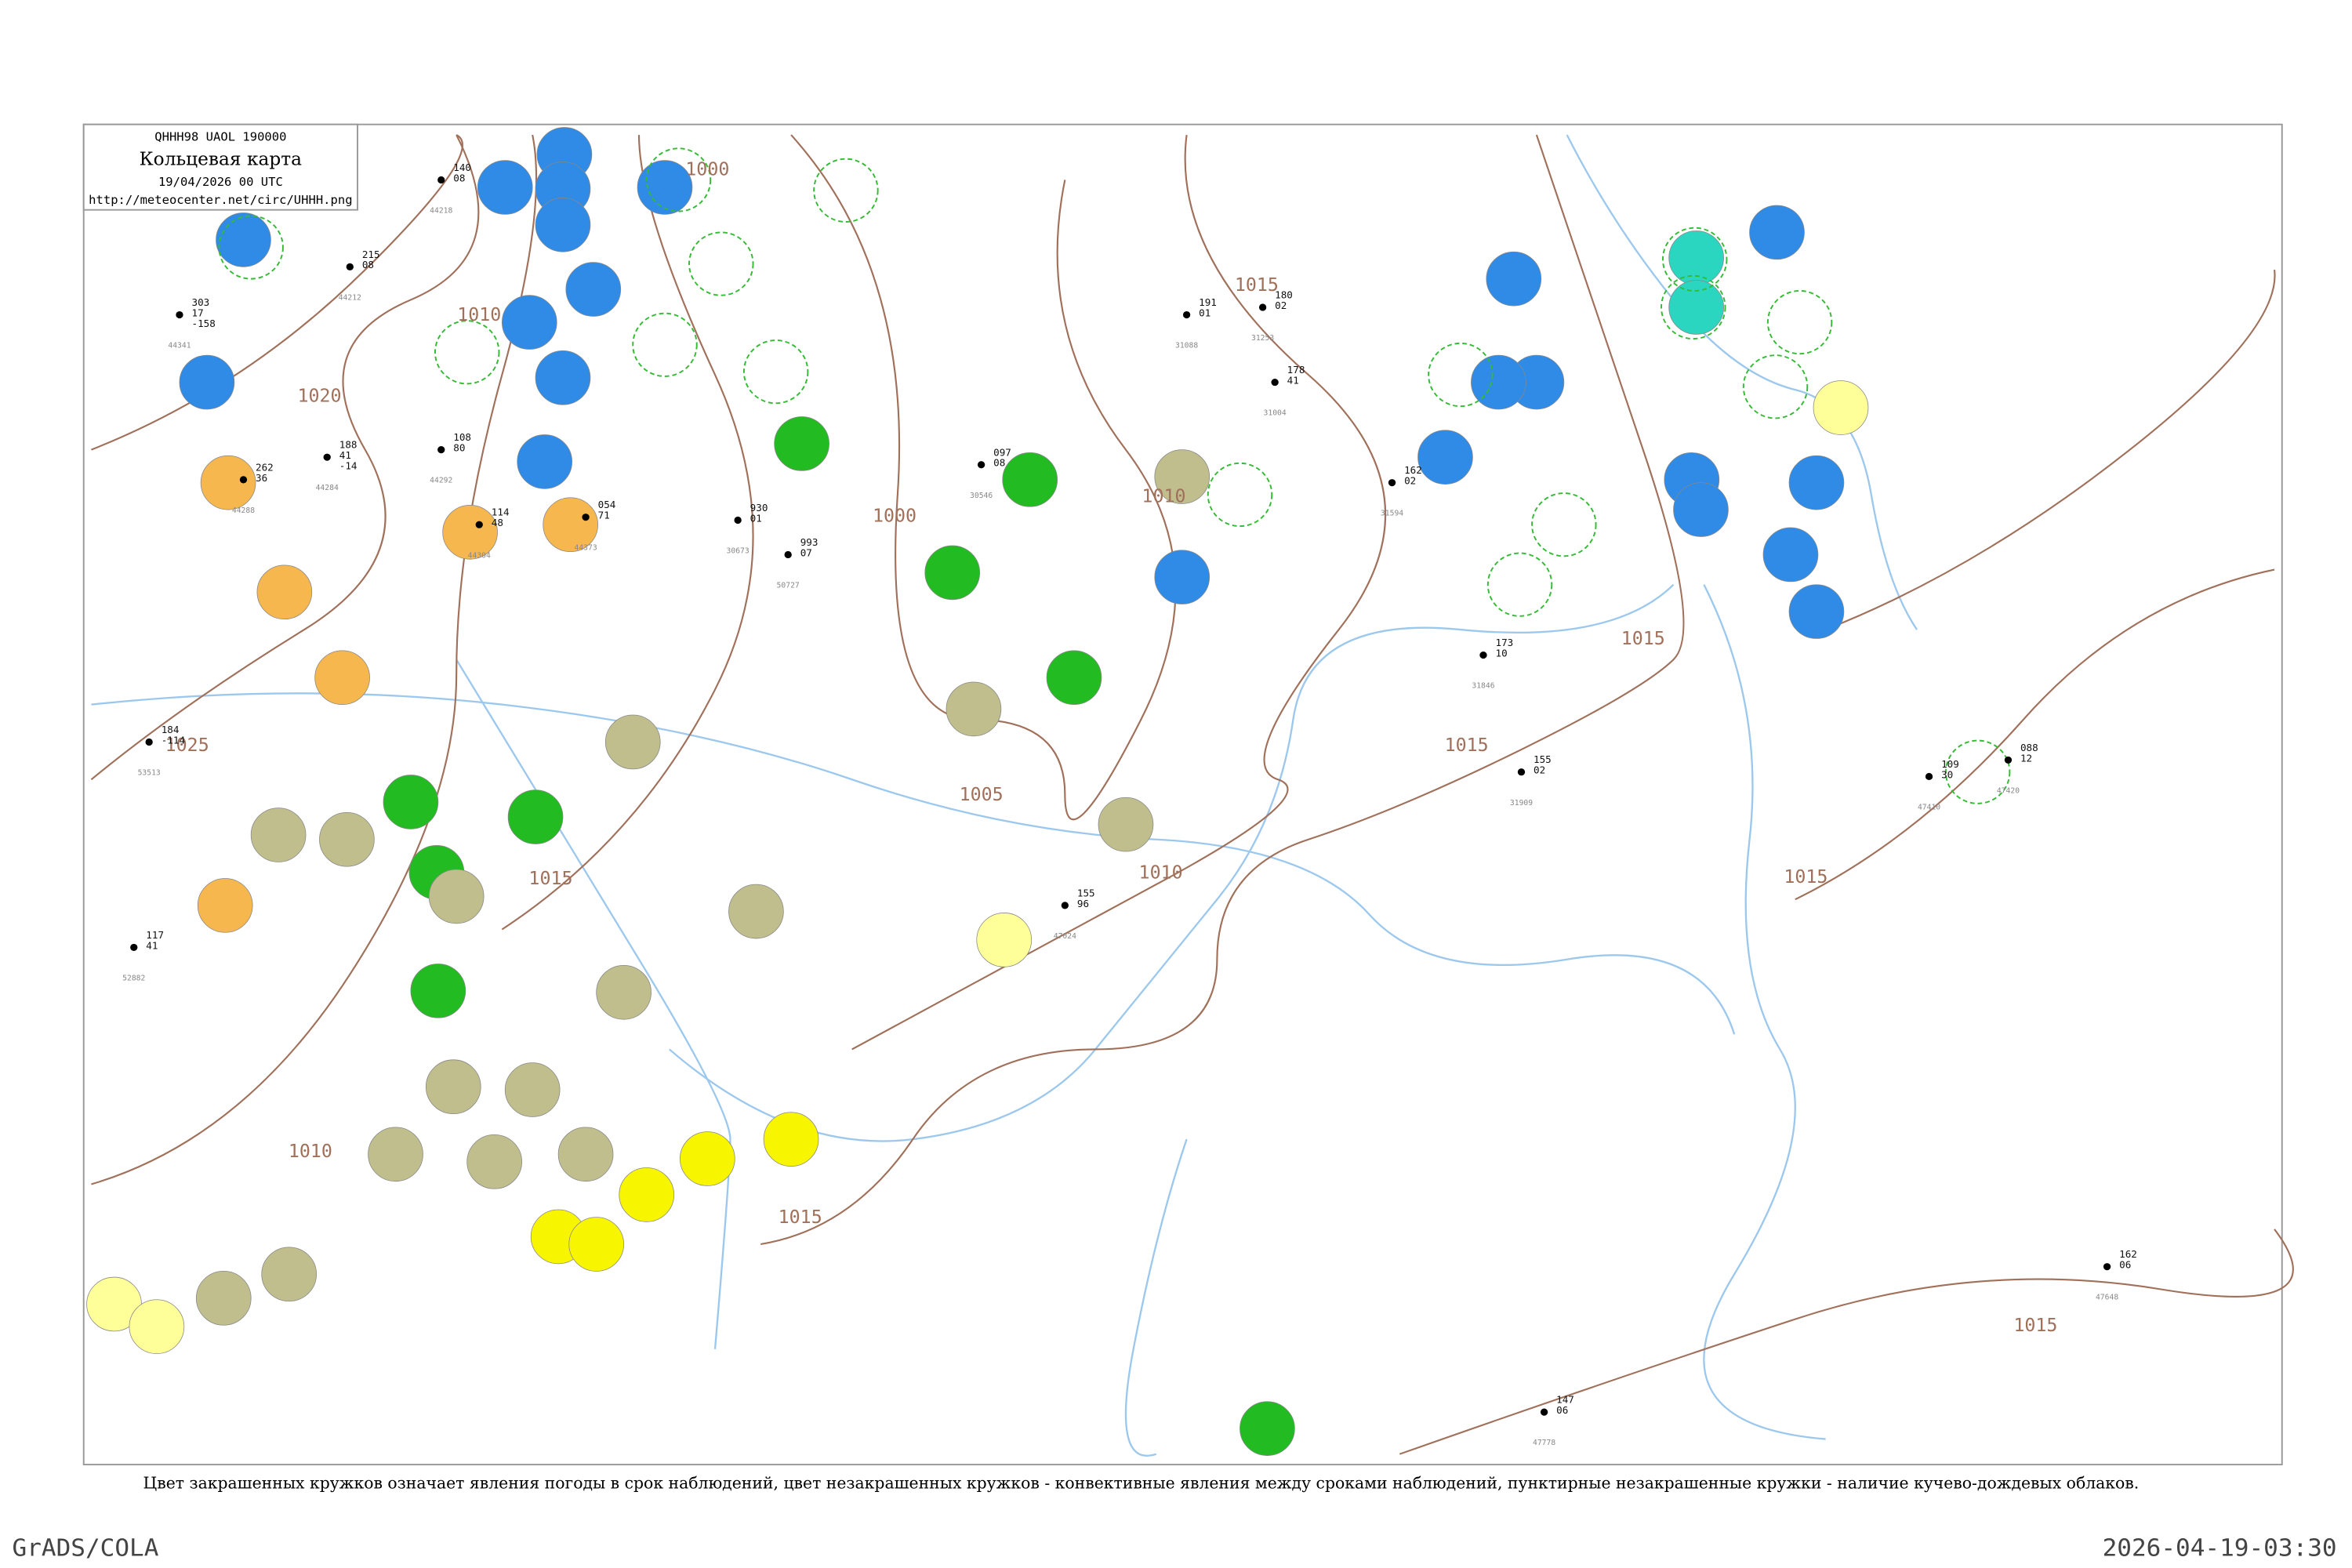 This screenshot has width=2352, height=1568. What do you see at coordinates (1262, 338) in the screenshot?
I see `station-id: 31253` at bounding box center [1262, 338].